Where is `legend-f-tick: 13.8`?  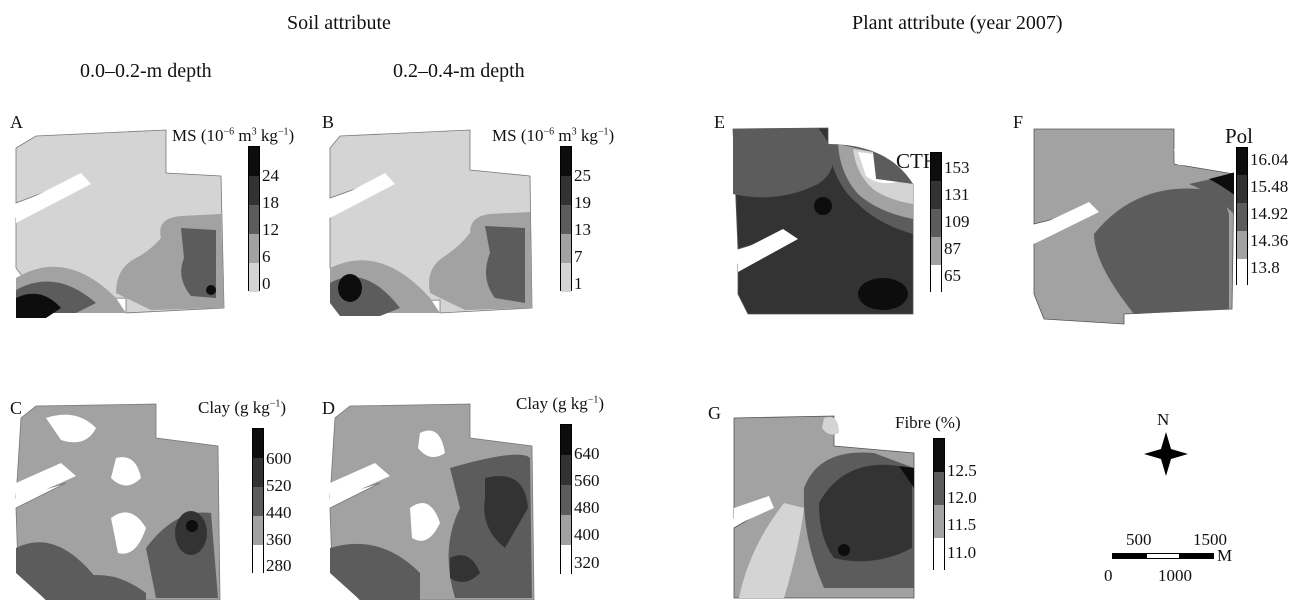 legend-f-tick: 13.8 is located at coordinates (1265, 267).